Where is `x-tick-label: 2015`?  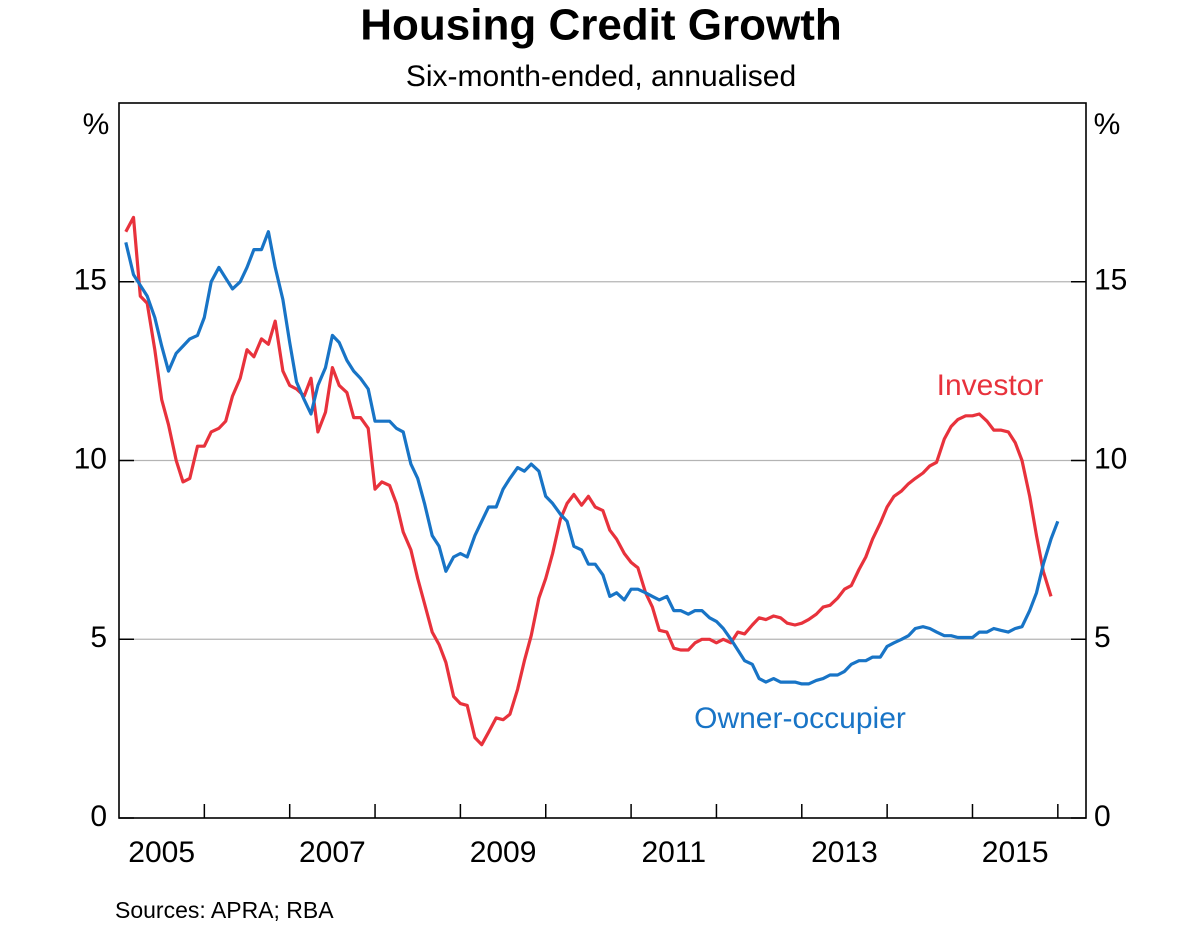 x-tick-label: 2015 is located at coordinates (1015, 852).